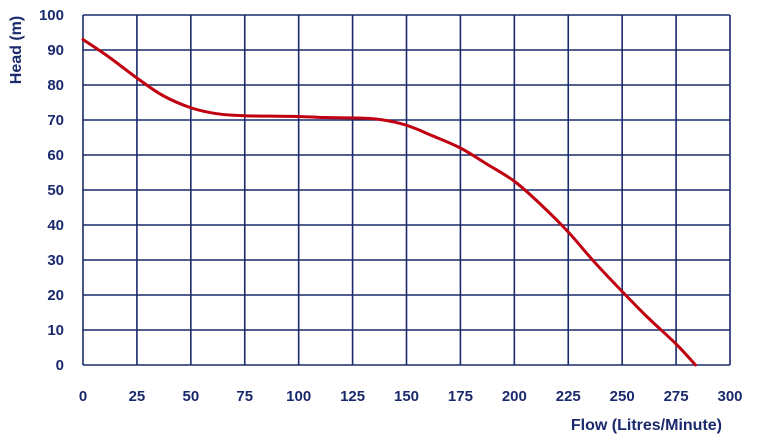 This screenshot has height=436, width=758. What do you see at coordinates (55, 85) in the screenshot?
I see `y-tick-label: 80` at bounding box center [55, 85].